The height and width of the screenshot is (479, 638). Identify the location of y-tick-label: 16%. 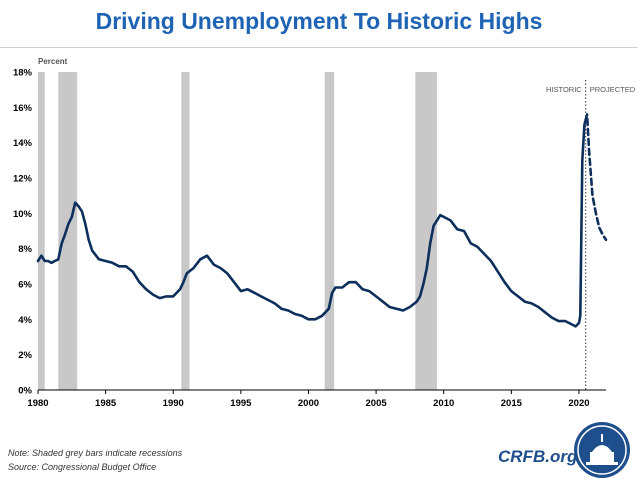
(23, 108).